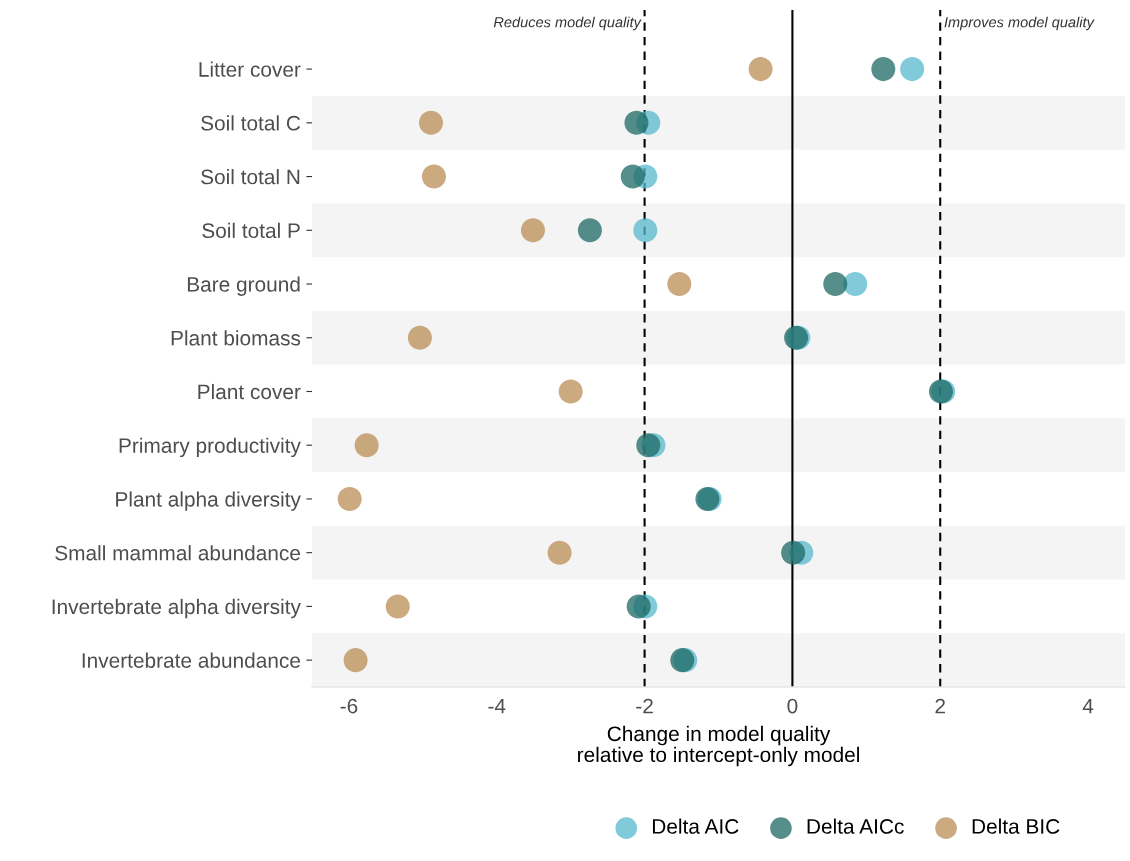  What do you see at coordinates (251, 230) in the screenshot?
I see `y-tick-label: Soil total P` at bounding box center [251, 230].